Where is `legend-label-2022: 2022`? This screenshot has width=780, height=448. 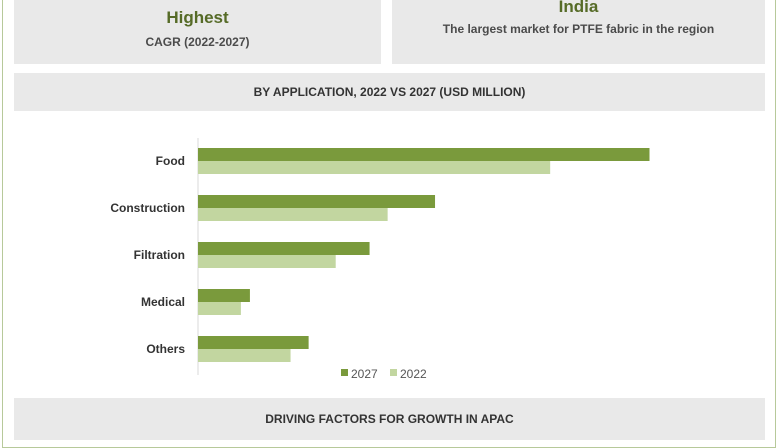 legend-label-2022: 2022 is located at coordinates (413, 374).